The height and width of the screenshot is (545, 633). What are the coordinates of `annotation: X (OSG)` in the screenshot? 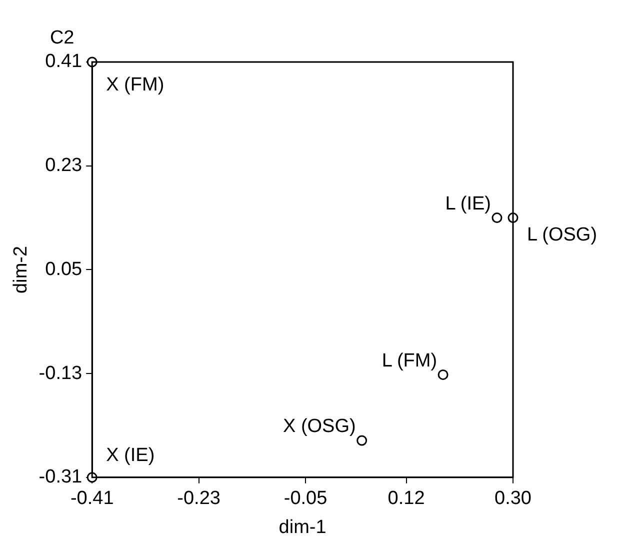 It's located at (319, 427).